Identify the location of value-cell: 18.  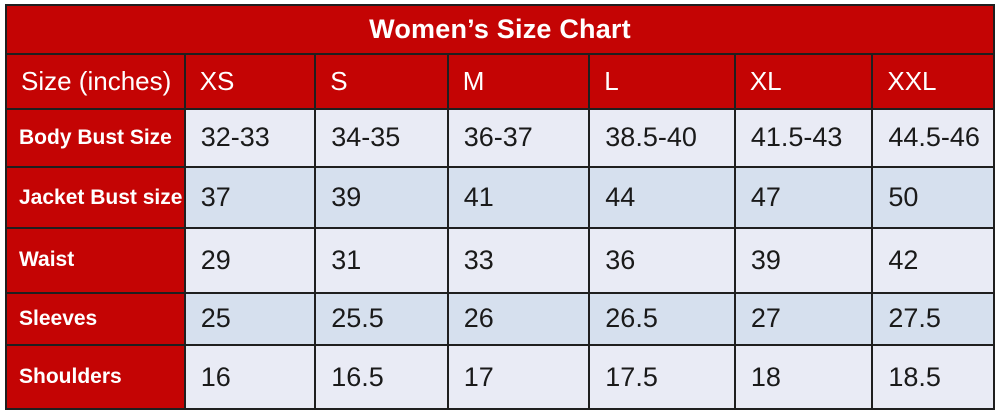
(803, 377).